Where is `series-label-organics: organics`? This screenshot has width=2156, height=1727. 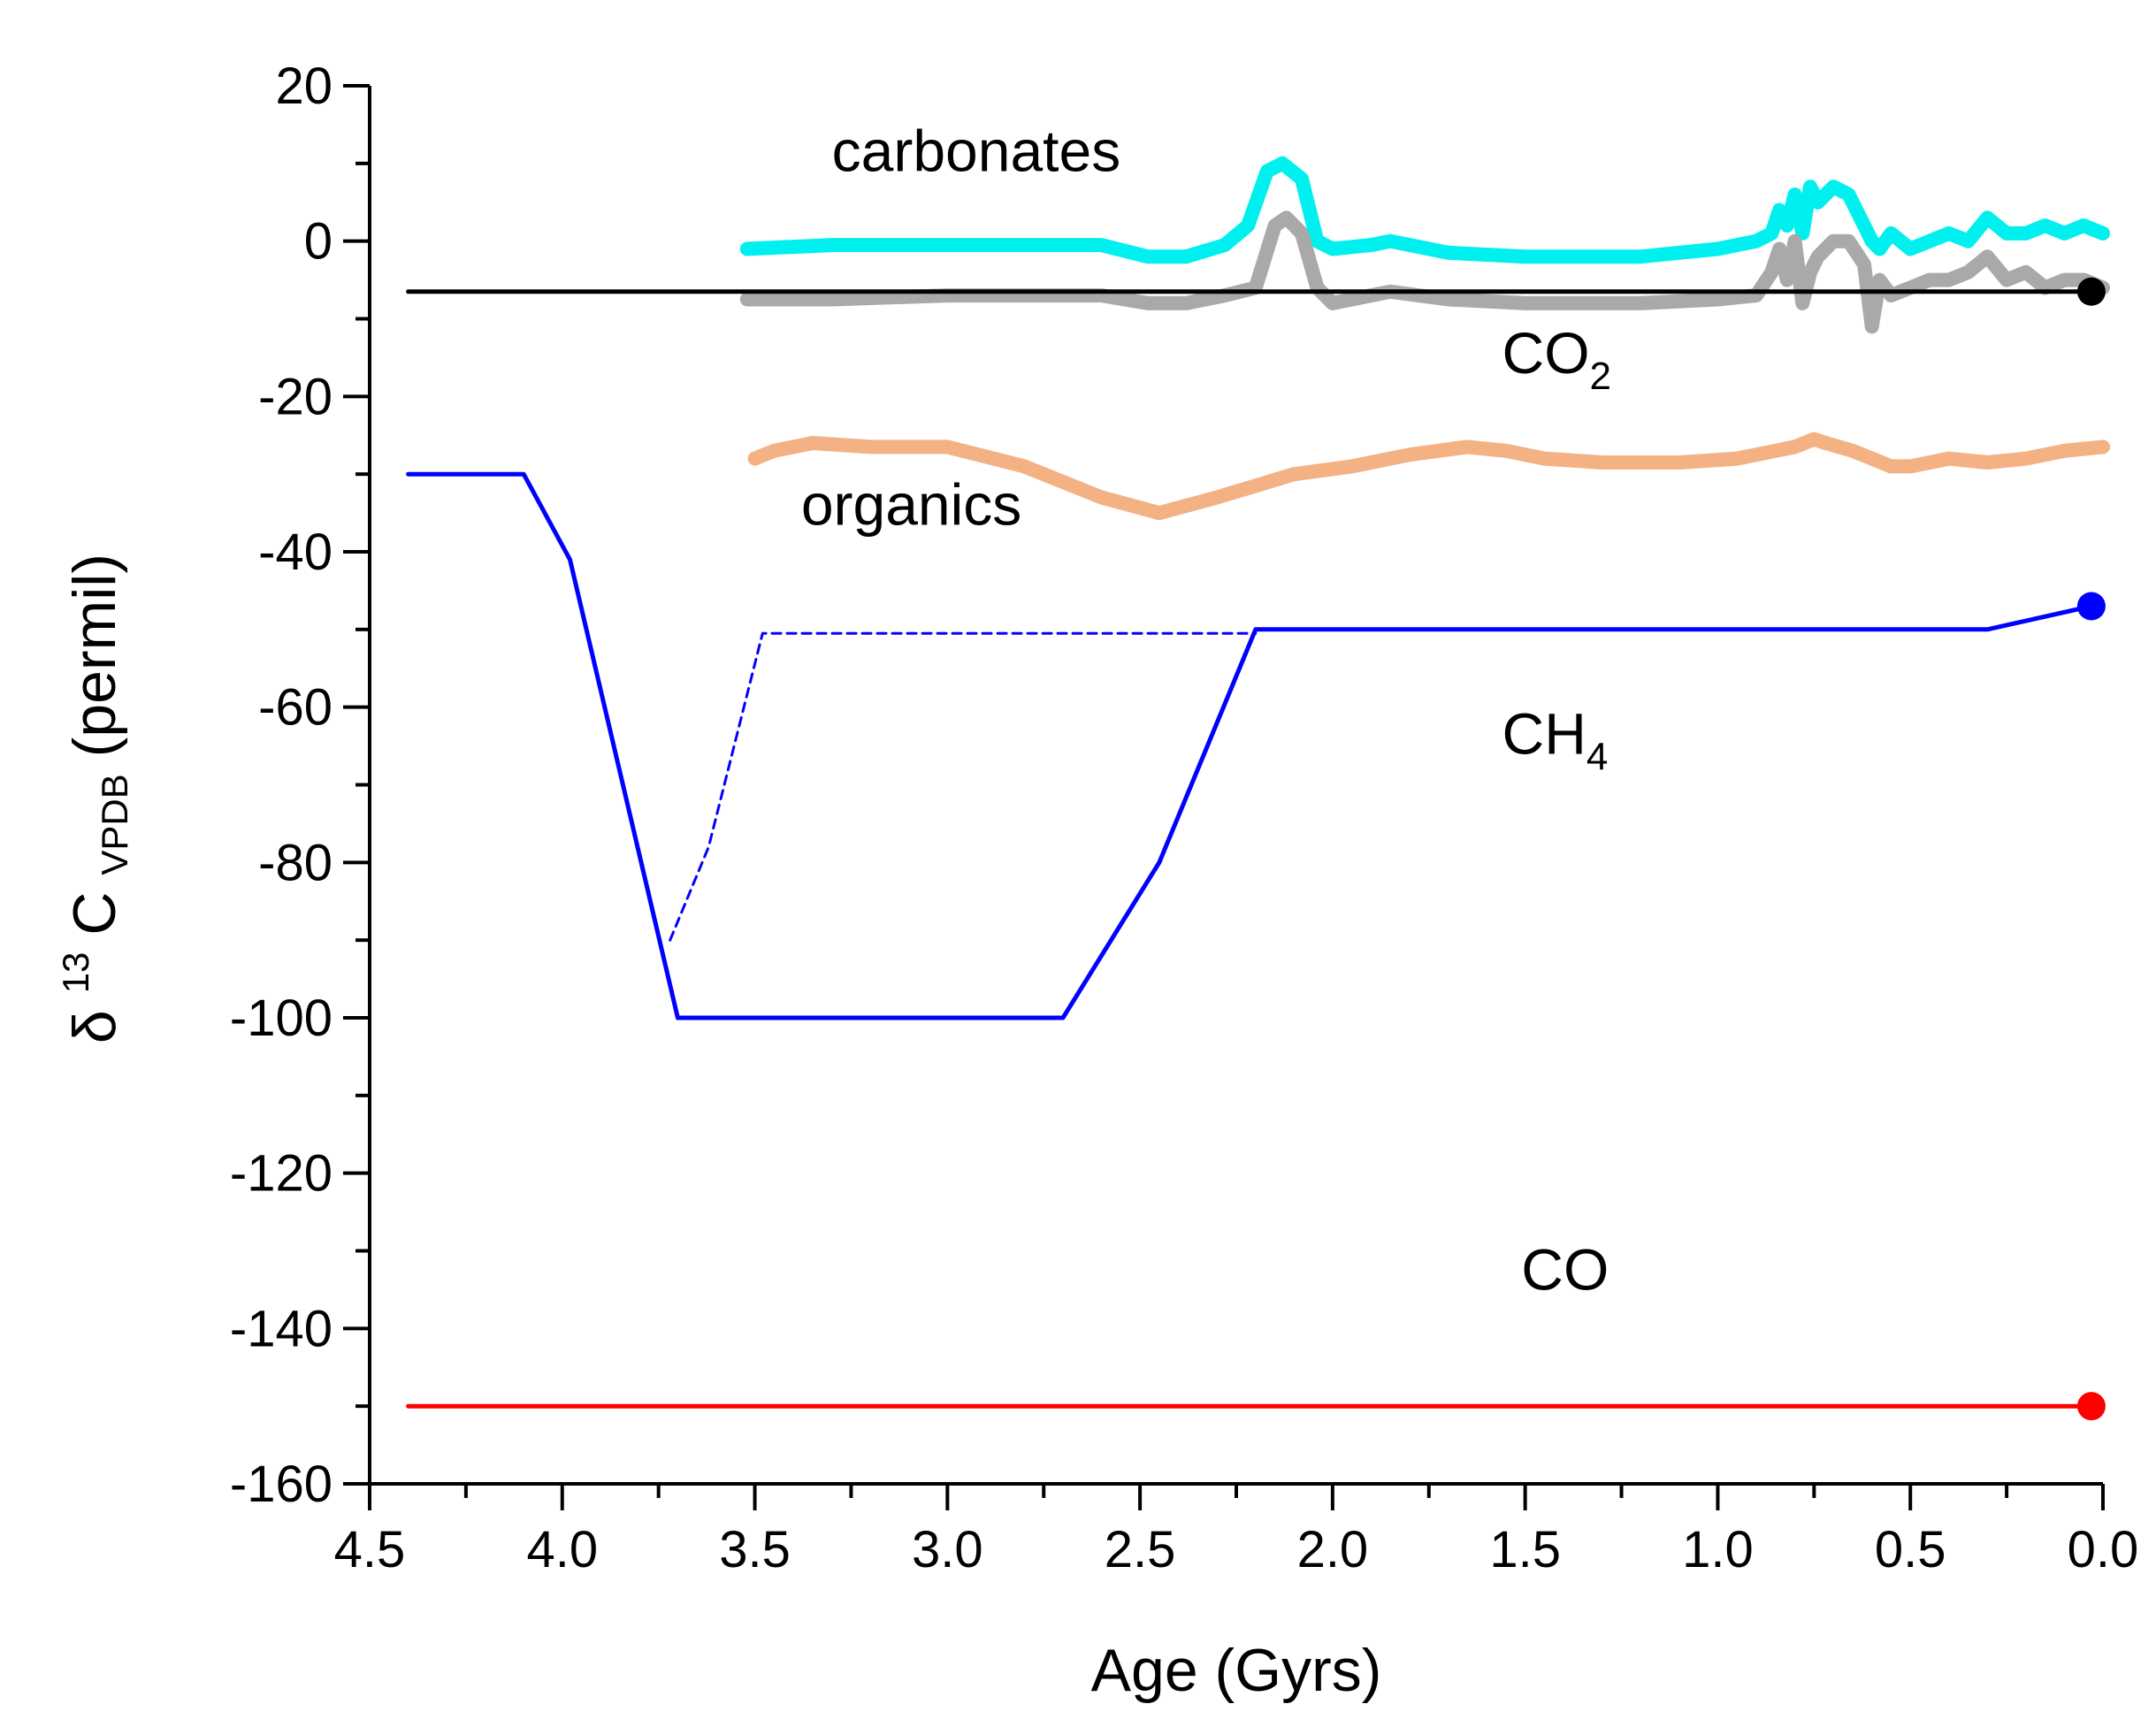 series-label-organics: organics is located at coordinates (911, 504).